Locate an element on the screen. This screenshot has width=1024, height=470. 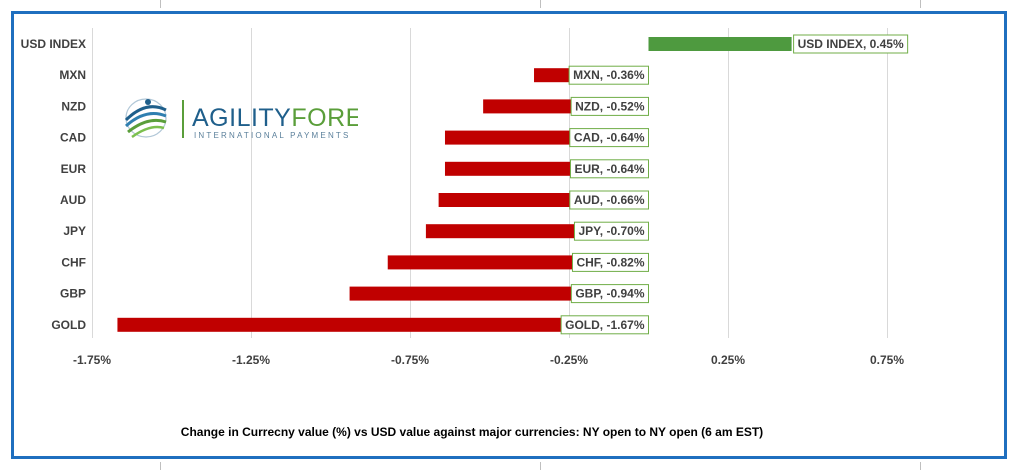
category-label-mxn: MXN is located at coordinates (72, 75).